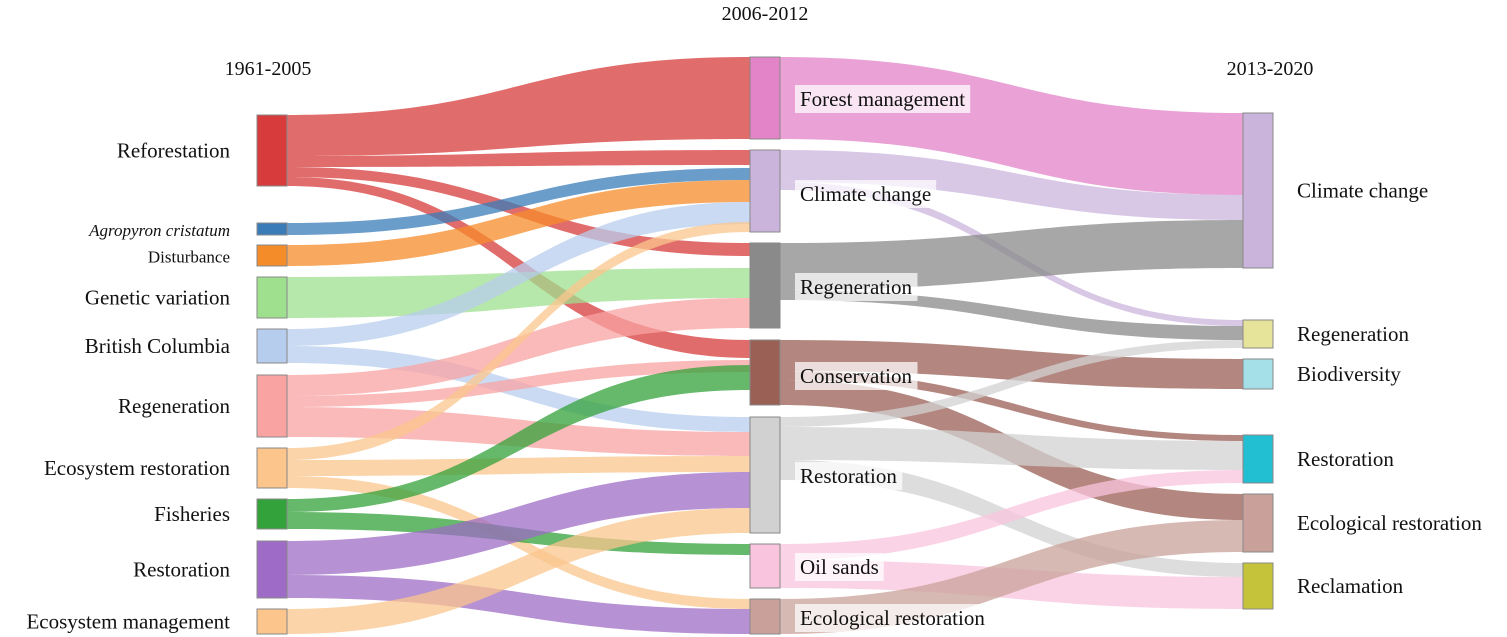 This screenshot has width=1507, height=637. Describe the element at coordinates (272, 468) in the screenshot. I see `node-ecorest1` at that location.